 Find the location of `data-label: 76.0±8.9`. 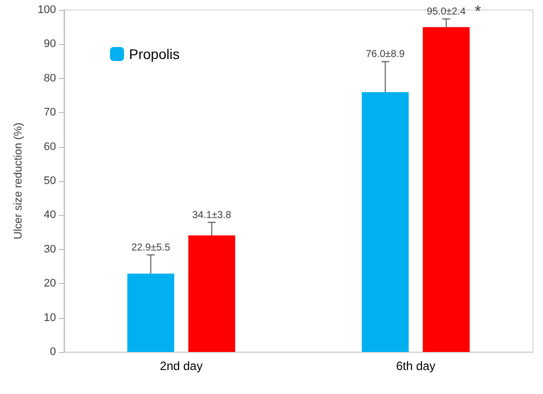

data-label: 76.0±8.9 is located at coordinates (386, 54).